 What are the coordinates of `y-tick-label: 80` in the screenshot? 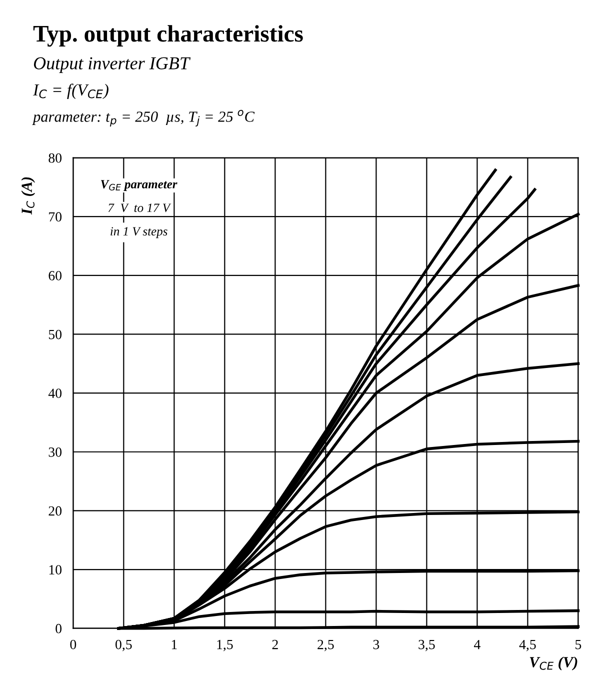 It's located at (55, 158).